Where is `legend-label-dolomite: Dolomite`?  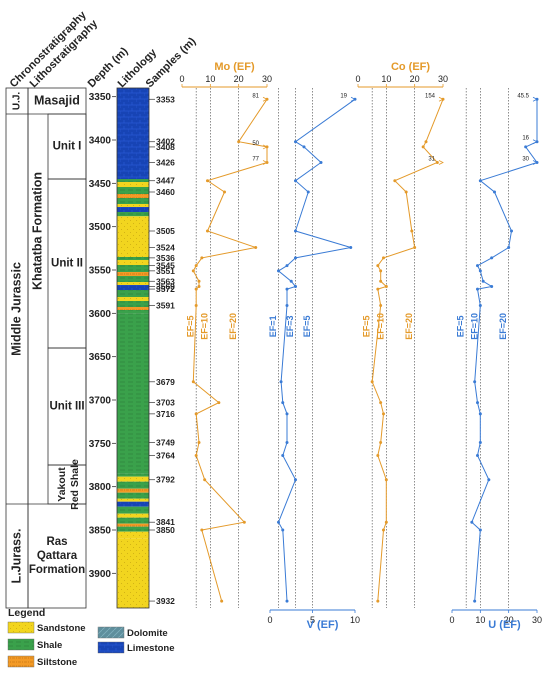
legend-label-dolomite: Dolomite is located at coordinates (147, 633).